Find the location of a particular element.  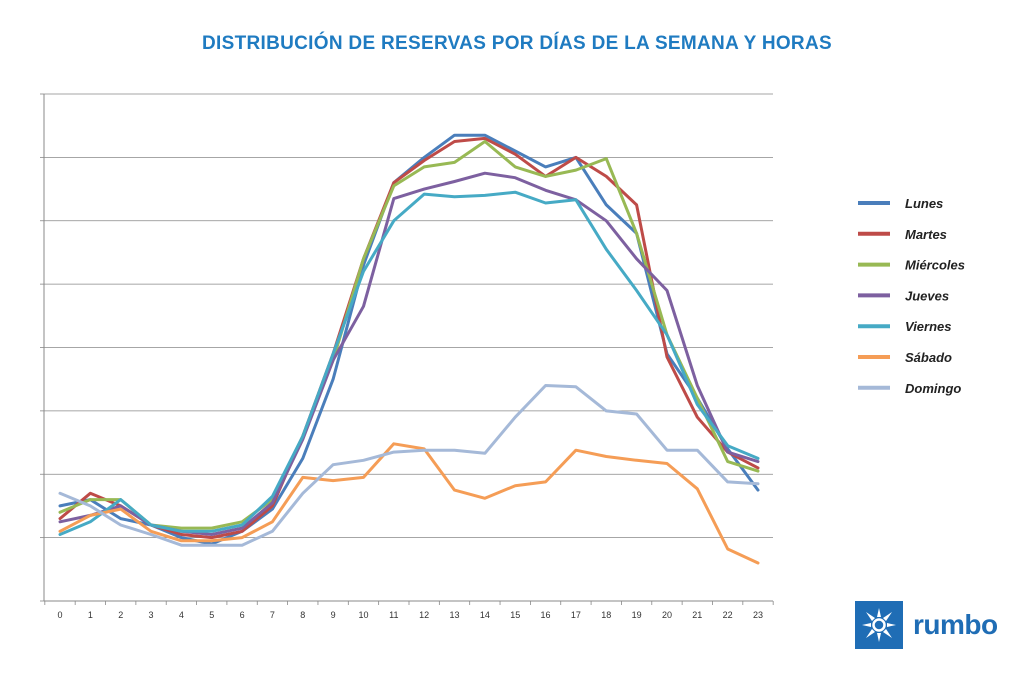

legend-label-domingo: Domingo is located at coordinates (933, 388).